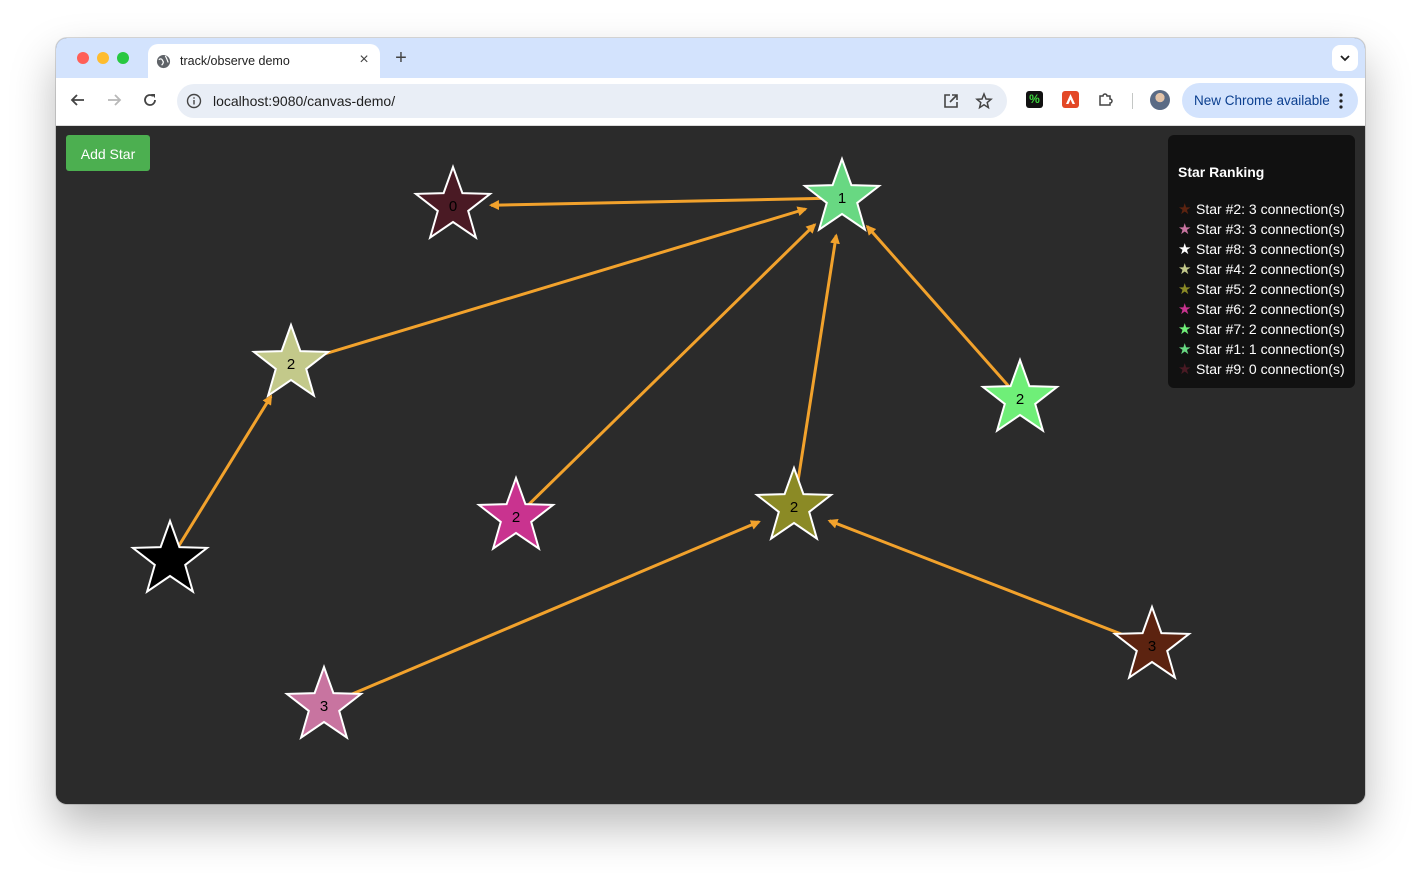 The width and height of the screenshot is (1421, 879). I want to click on address-bar: localhost:9080/canvas-demo/, so click(592, 101).